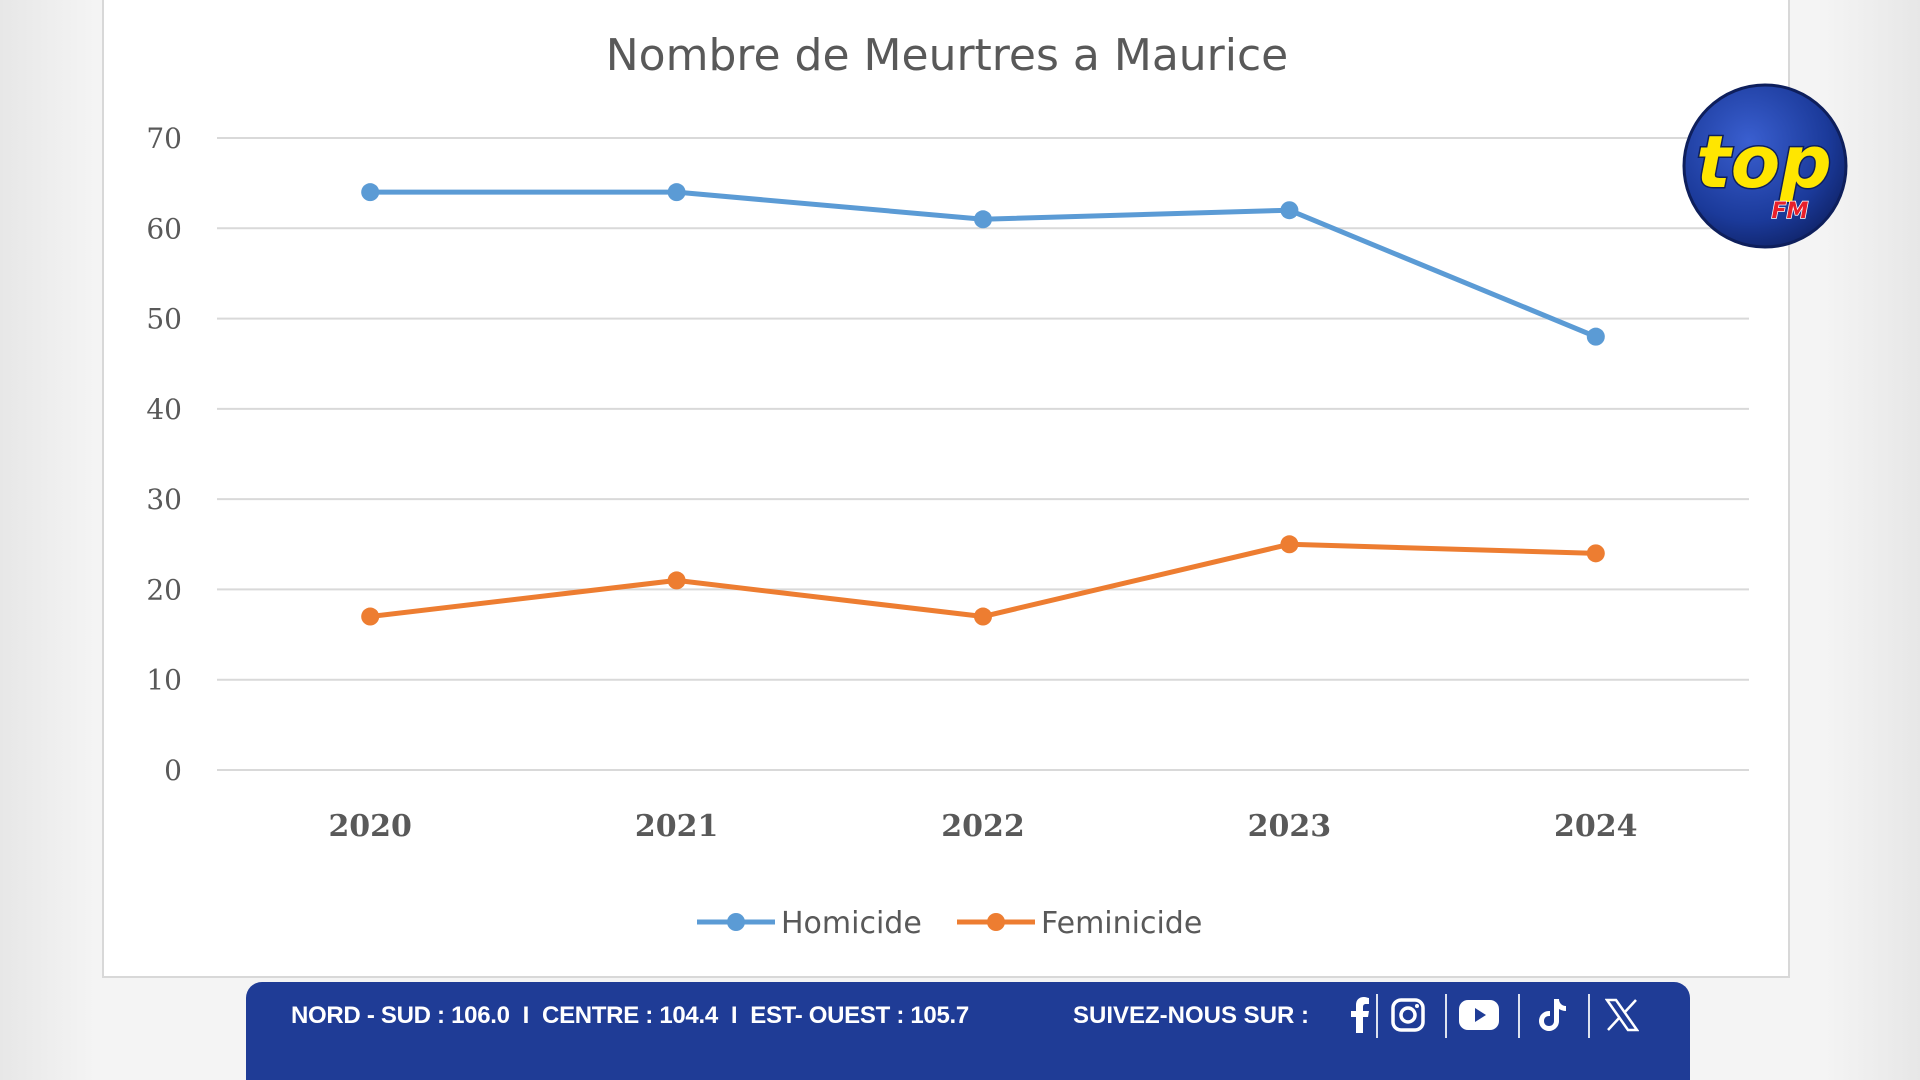 This screenshot has height=1080, width=1920. I want to click on top-fm-logo: top FM, so click(1765, 166).